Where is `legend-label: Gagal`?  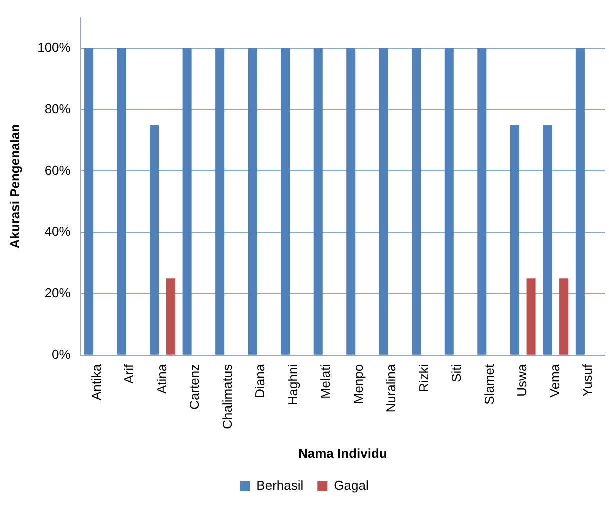 legend-label: Gagal is located at coordinates (351, 486).